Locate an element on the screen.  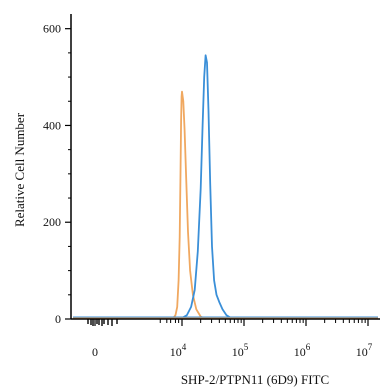
y-tick-label: 200 is located at coordinates (52, 222).